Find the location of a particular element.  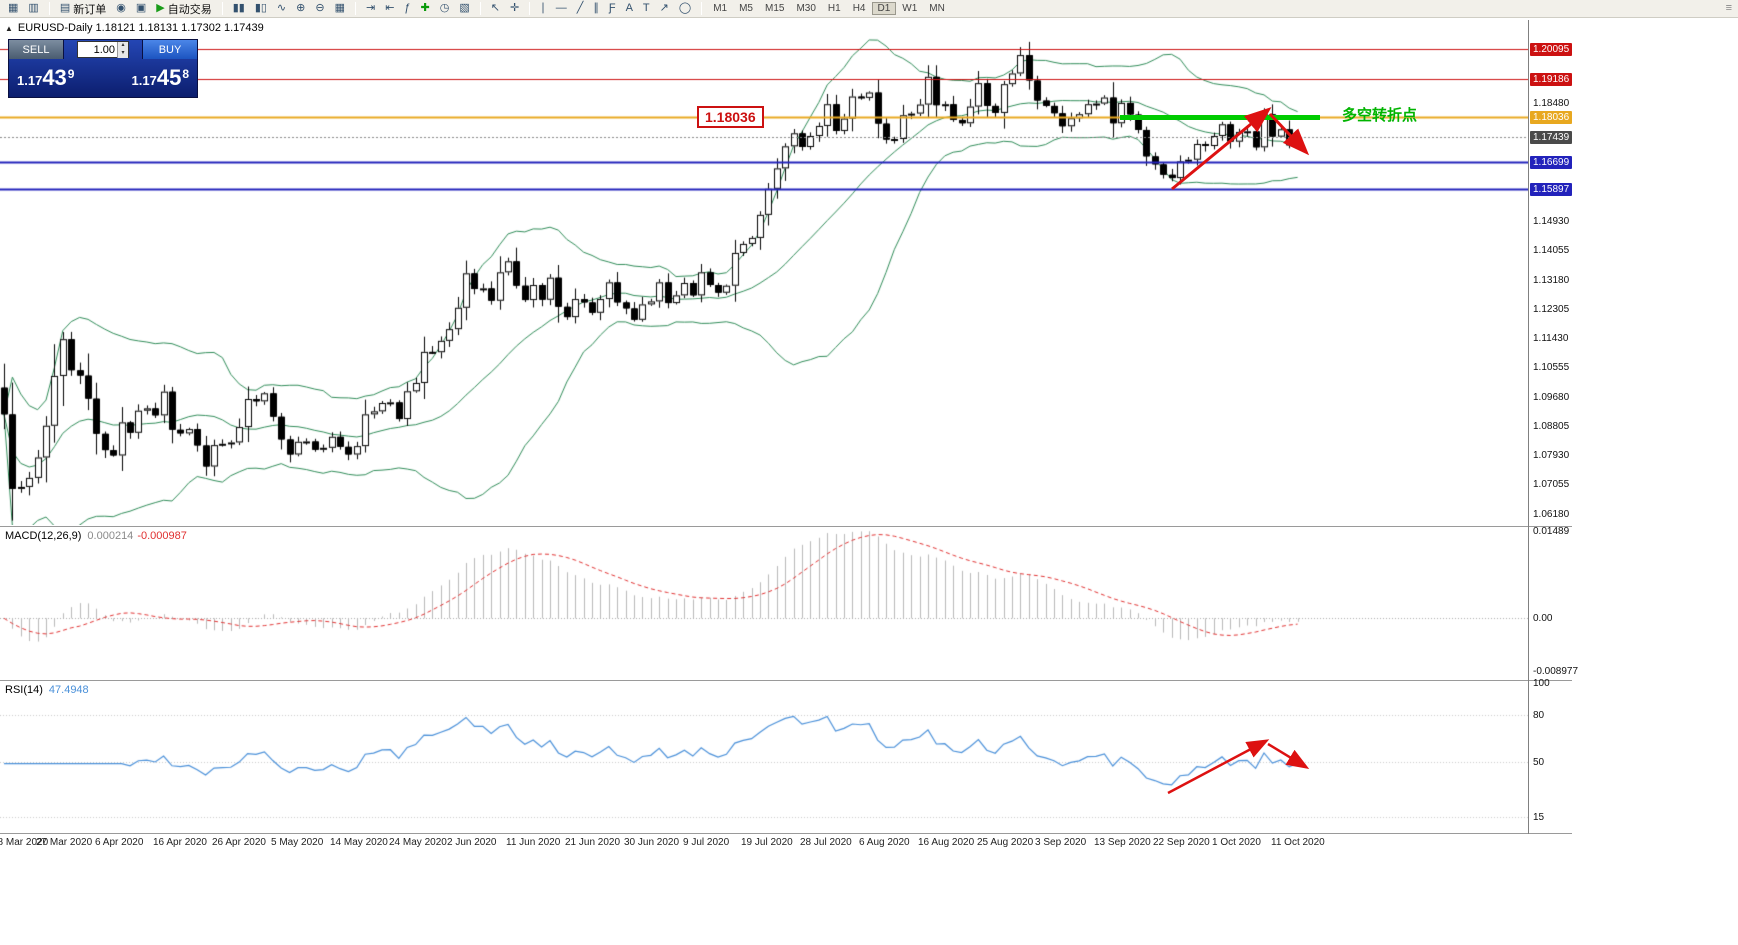

timeframe-mn-button: MN is located at coordinates (937, 8).